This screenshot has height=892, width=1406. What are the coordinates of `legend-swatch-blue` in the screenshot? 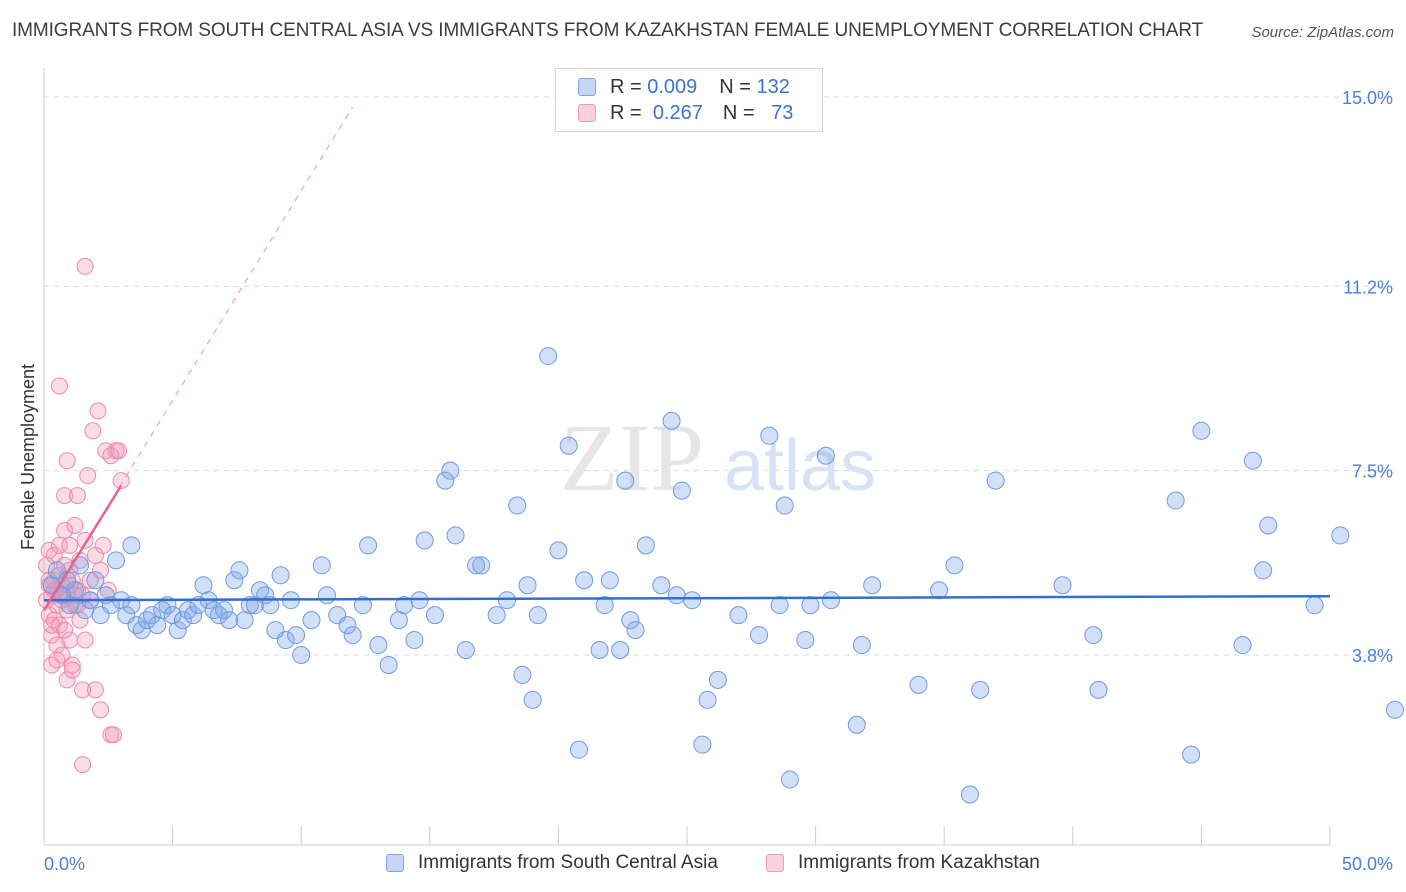 It's located at (587, 87).